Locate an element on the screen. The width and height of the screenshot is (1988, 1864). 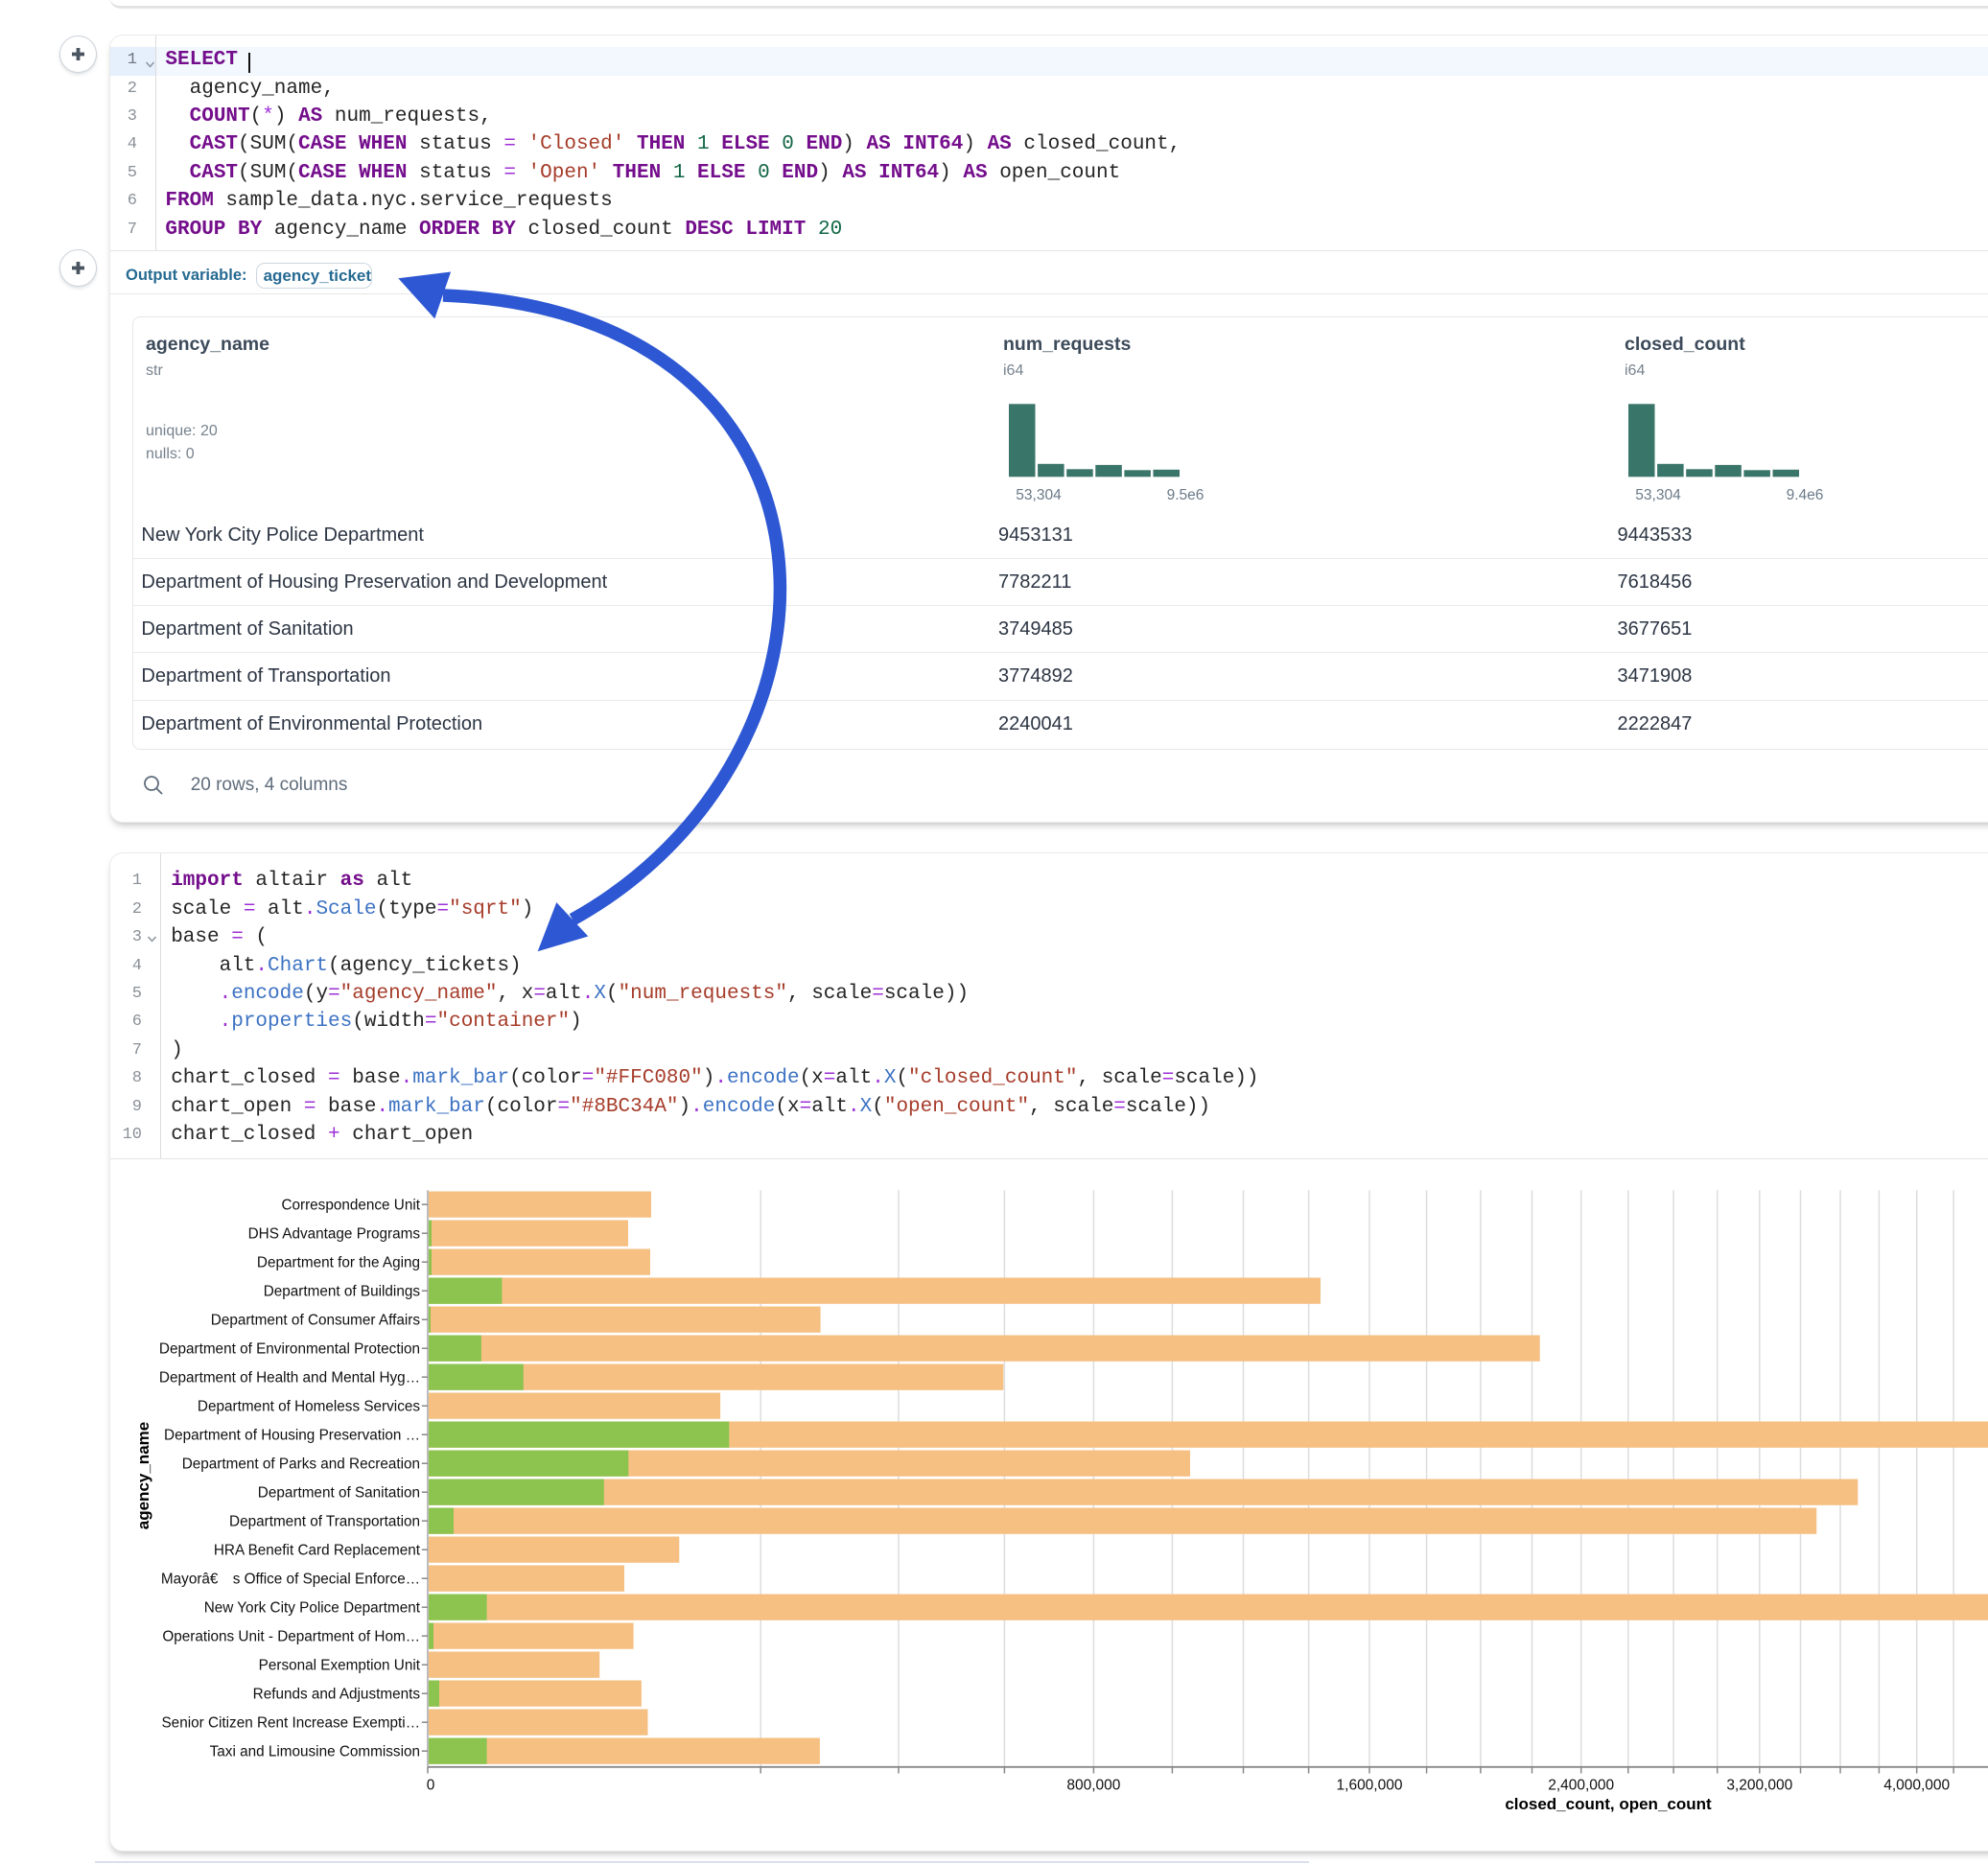
svg-text: closed_count, open_count is located at coordinates (1609, 1804).